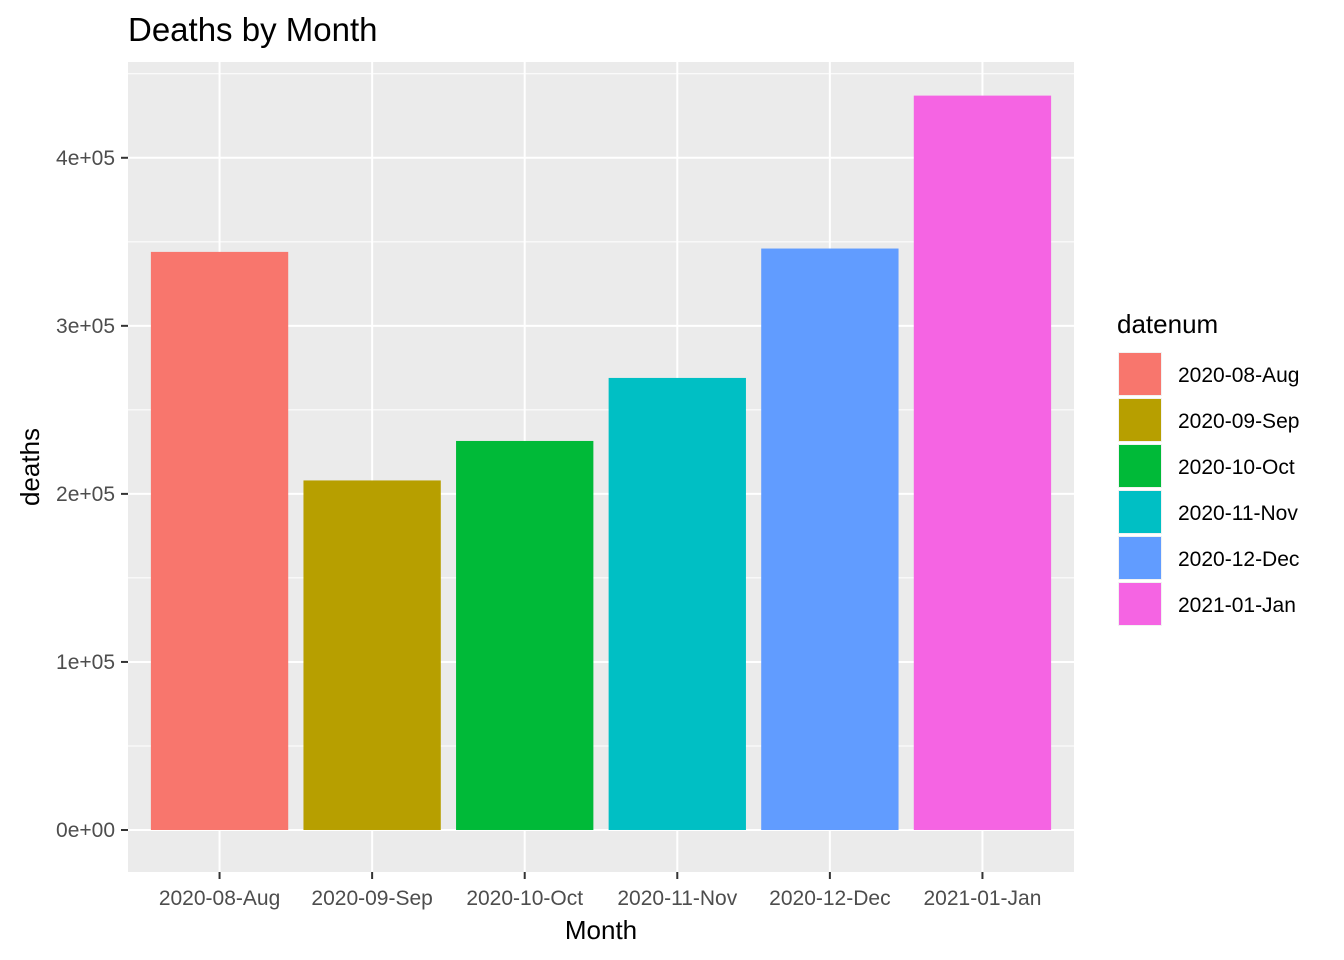 The image size is (1344, 960). What do you see at coordinates (1238, 375) in the screenshot?
I see `legend-label: 2020-08-Aug` at bounding box center [1238, 375].